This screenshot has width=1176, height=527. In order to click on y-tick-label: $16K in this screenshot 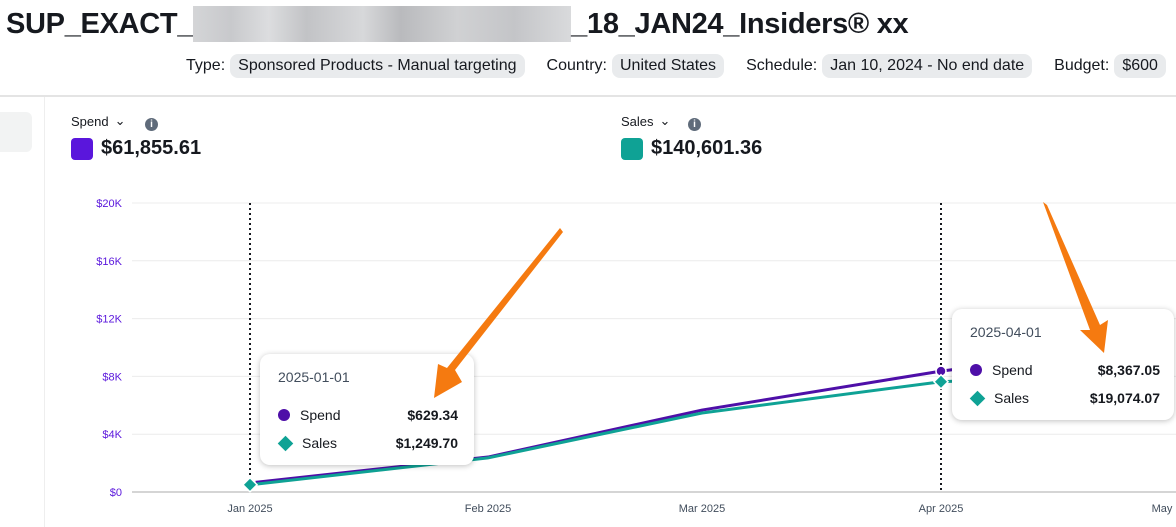, I will do `click(109, 262)`.